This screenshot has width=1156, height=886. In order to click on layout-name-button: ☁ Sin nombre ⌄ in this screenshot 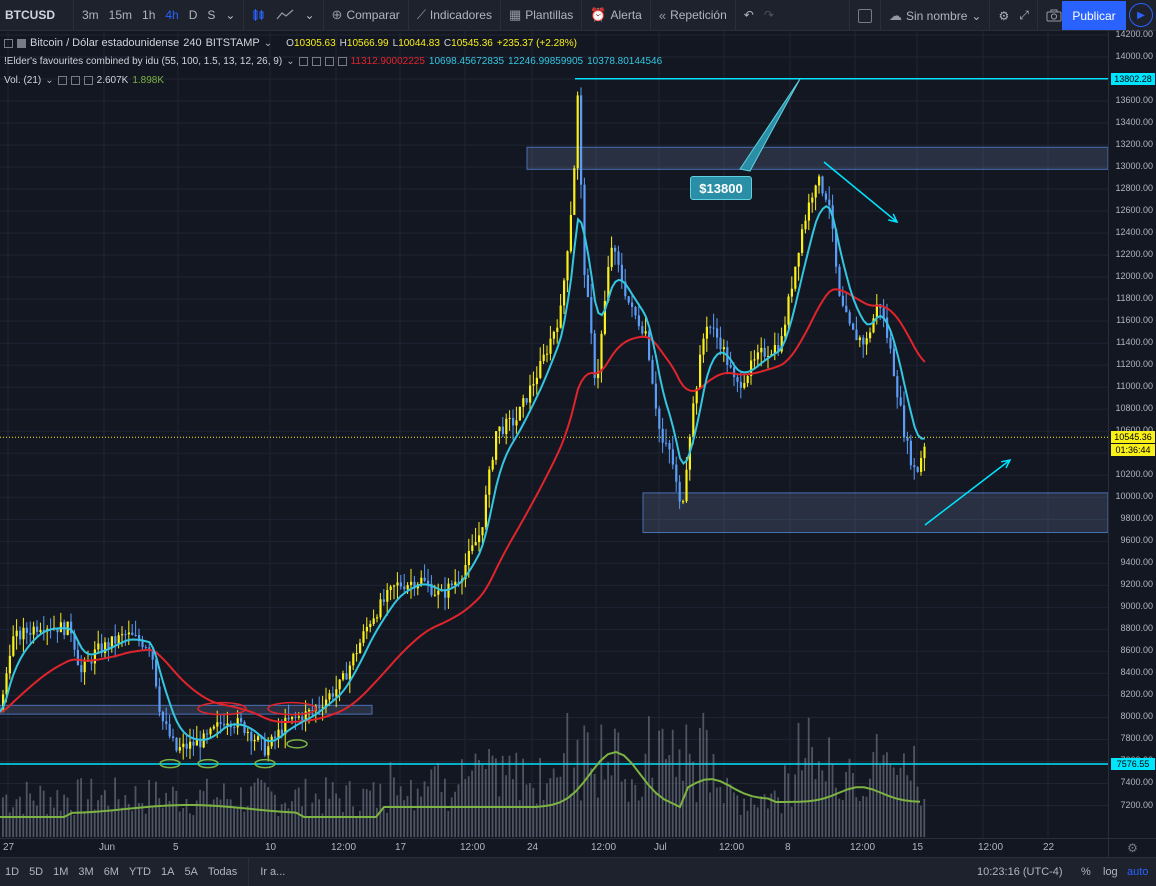, I will do `click(935, 15)`.